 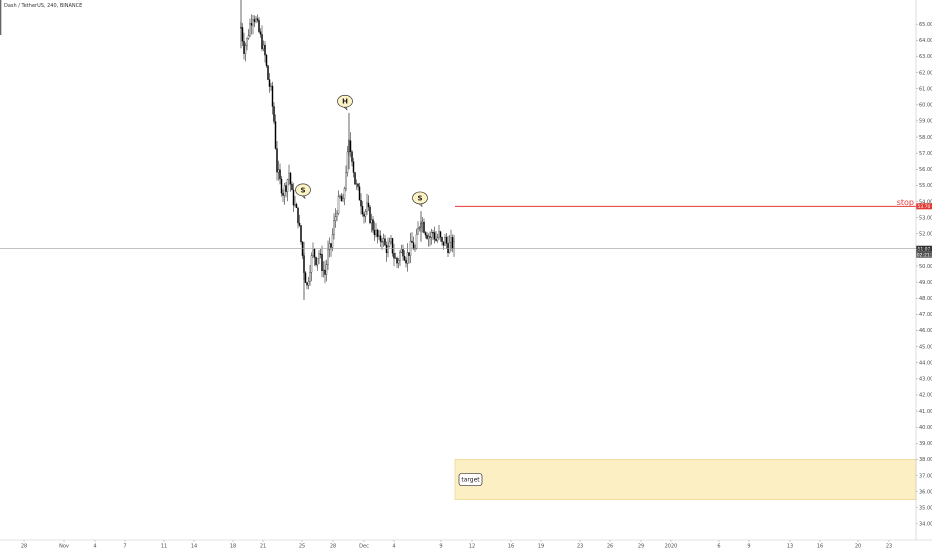 I want to click on chart-title: Dash / TetherUS, 240, BINANCE, so click(x=43, y=6).